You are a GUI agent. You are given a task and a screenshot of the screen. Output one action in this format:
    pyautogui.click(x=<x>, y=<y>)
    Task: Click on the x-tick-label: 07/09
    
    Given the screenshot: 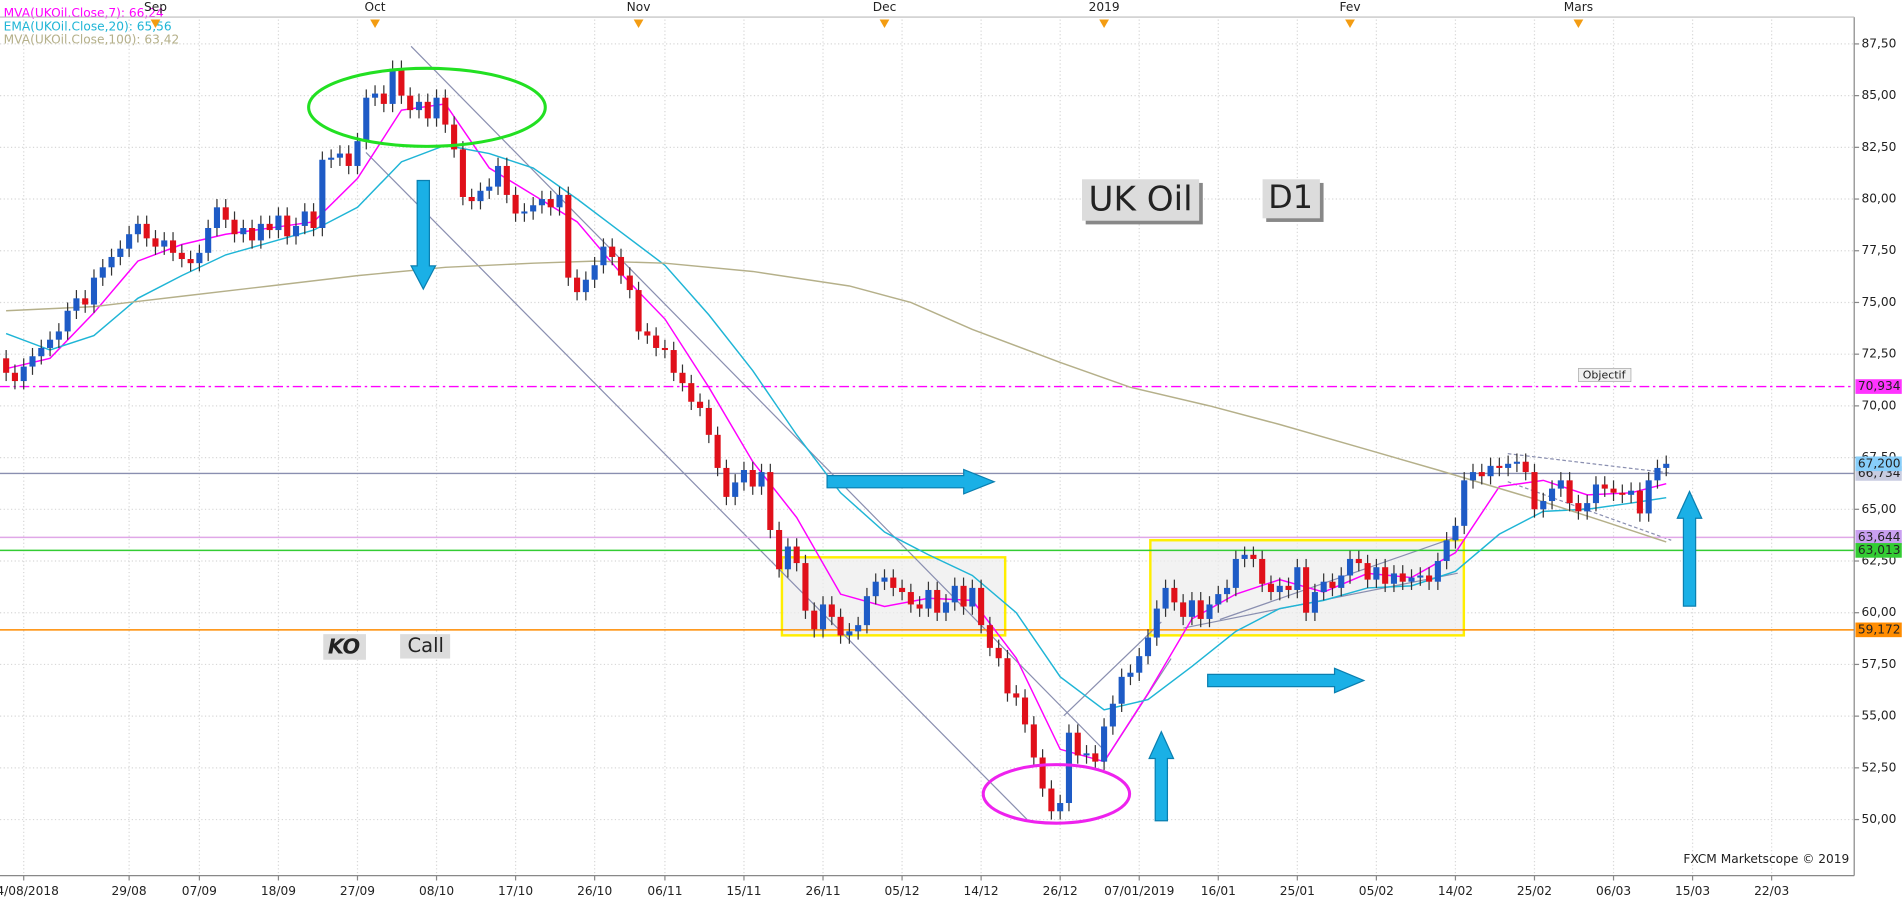 What is the action you would take?
    pyautogui.click(x=199, y=891)
    